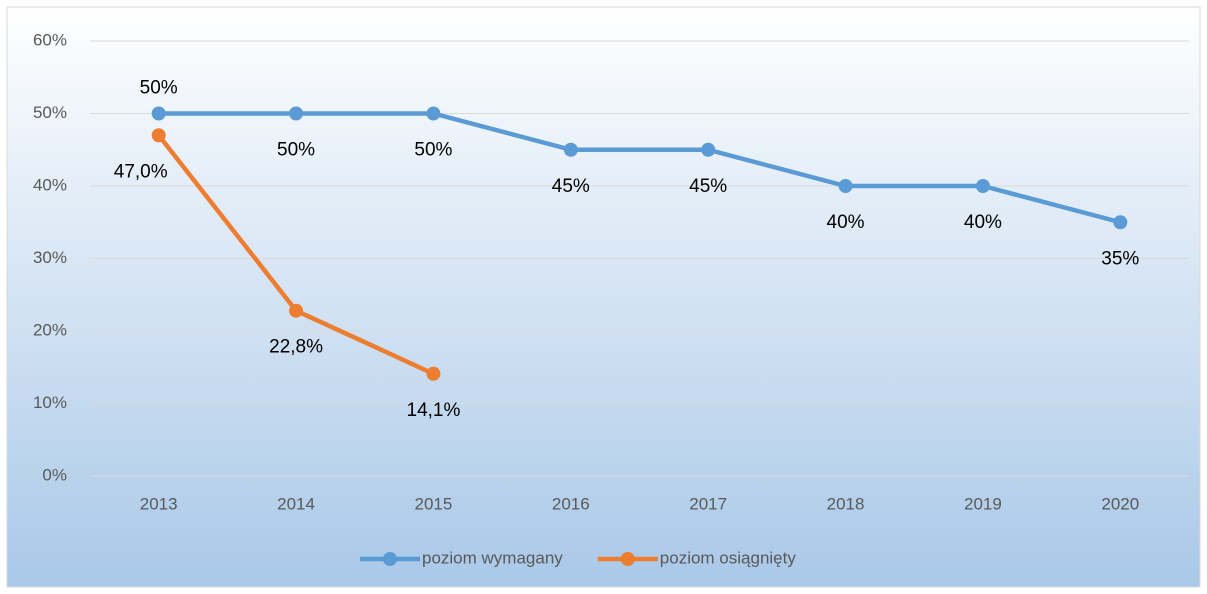 The height and width of the screenshot is (594, 1207). Describe the element at coordinates (50, 112) in the screenshot. I see `y-tick-label: 50%` at that location.